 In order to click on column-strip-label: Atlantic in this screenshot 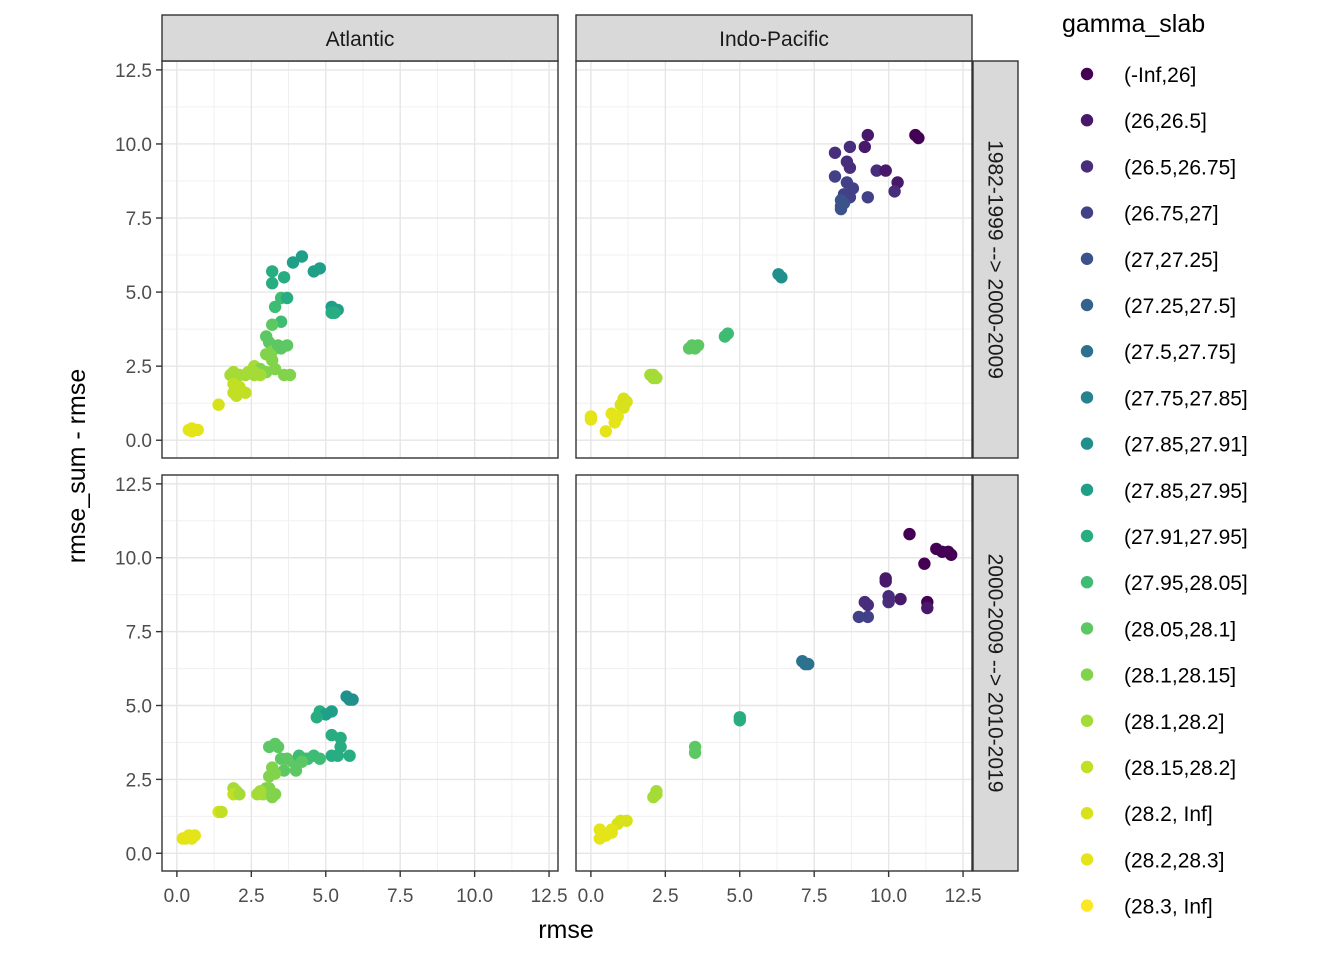, I will do `click(360, 39)`.